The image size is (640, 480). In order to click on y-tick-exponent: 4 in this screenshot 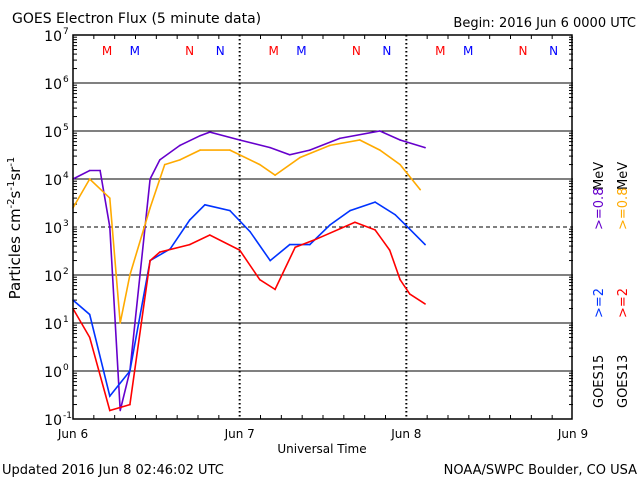, I will do `click(66, 176)`.